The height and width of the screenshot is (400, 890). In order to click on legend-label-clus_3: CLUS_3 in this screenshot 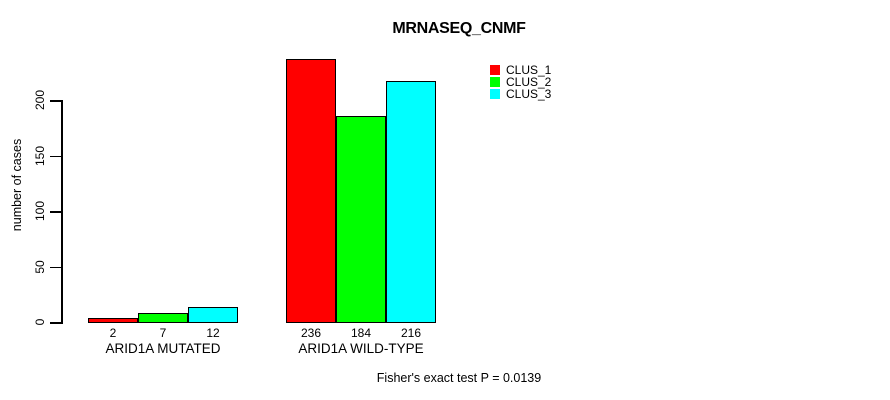, I will do `click(529, 94)`.